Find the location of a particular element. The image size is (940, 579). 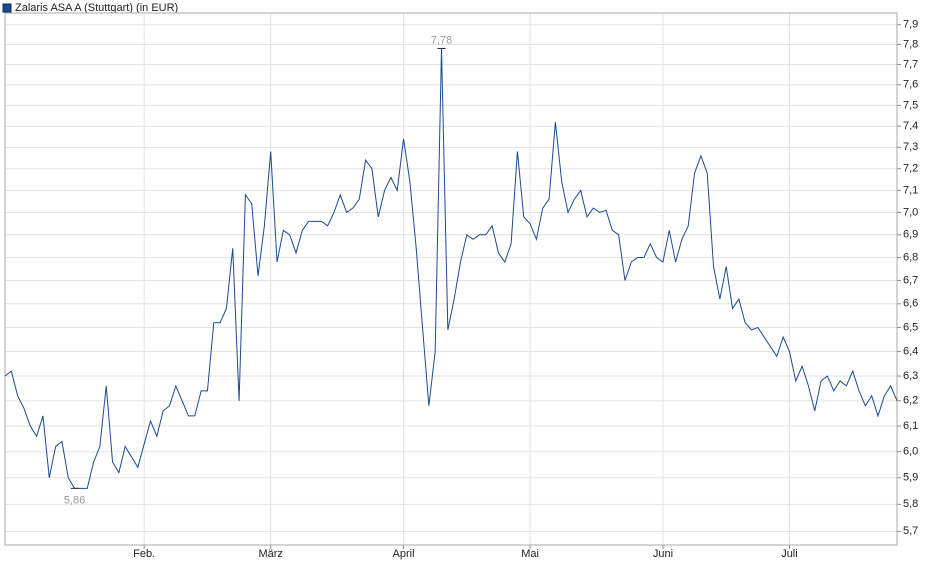

y-tick-label: 7,4 is located at coordinates (910, 126).